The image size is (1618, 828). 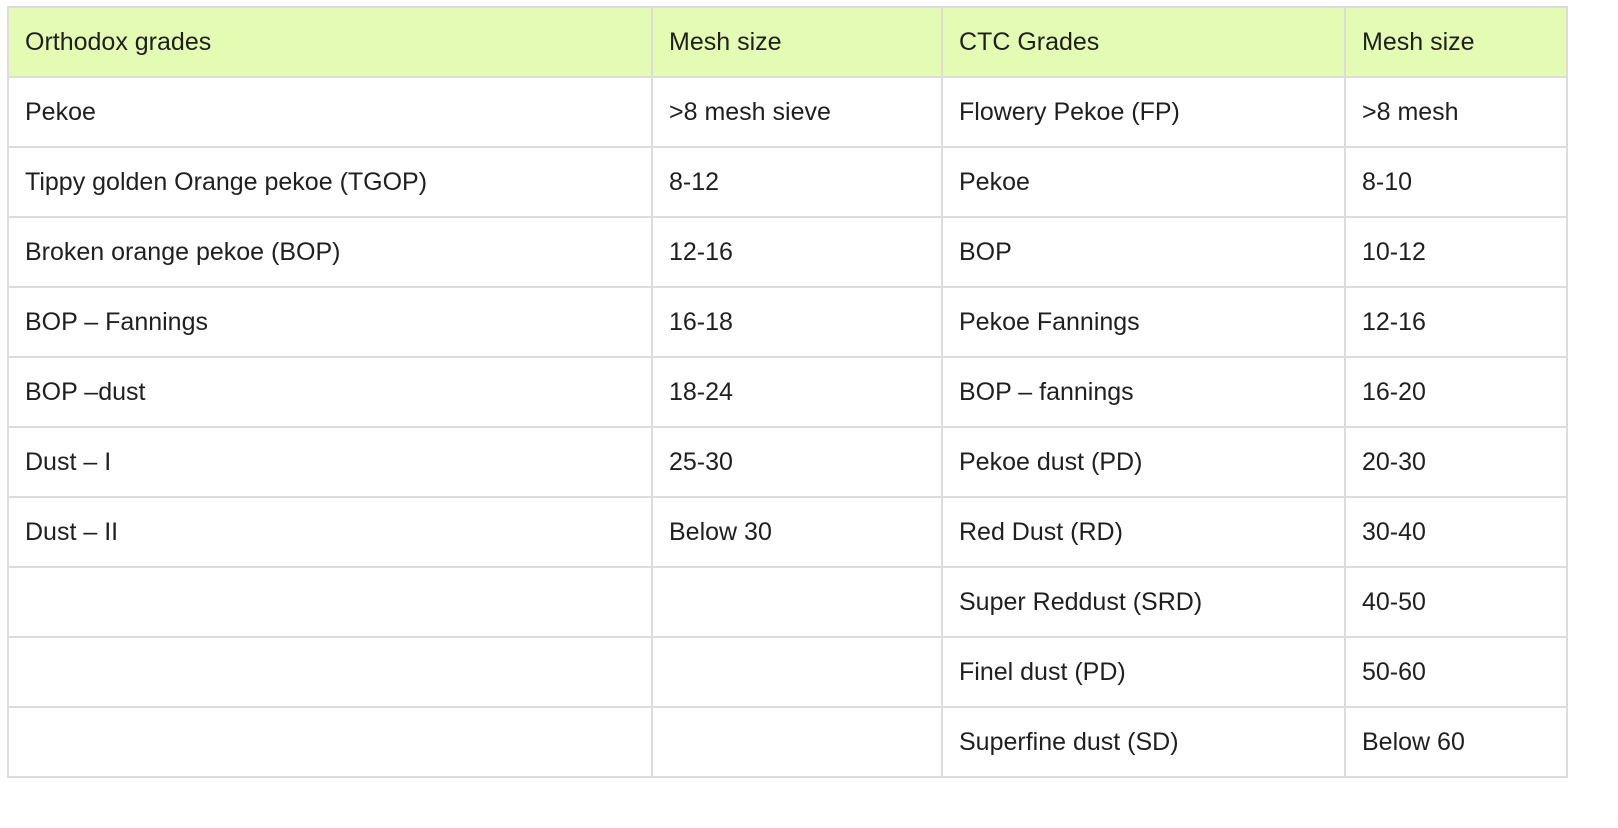 What do you see at coordinates (1143, 112) in the screenshot?
I see `ctc-grade-cell: Flowery Pekoe (FP)` at bounding box center [1143, 112].